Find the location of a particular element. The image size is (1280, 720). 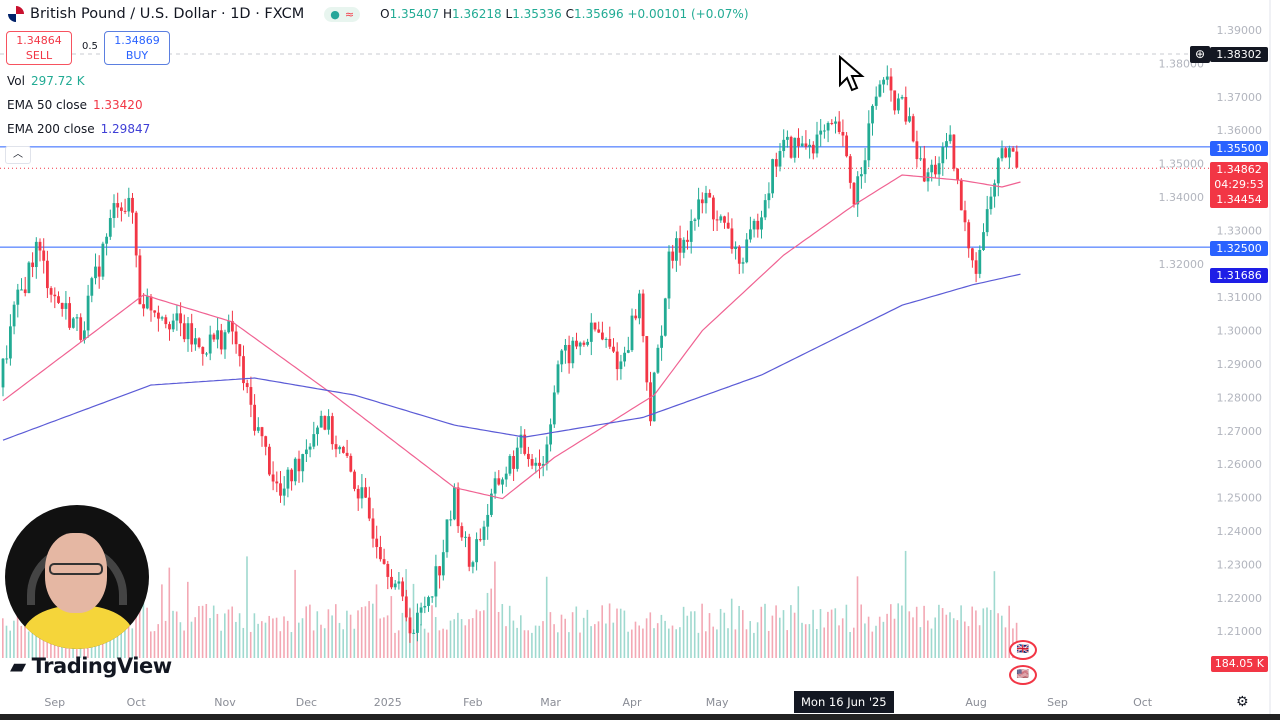

add-alert-plus-icon: ⊕ is located at coordinates (1200, 54).